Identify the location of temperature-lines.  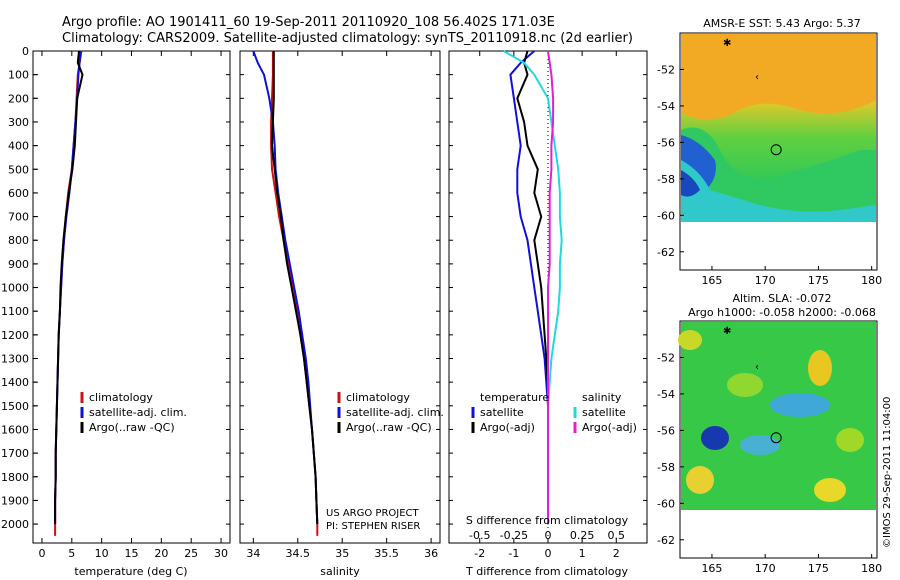
(69, 293).